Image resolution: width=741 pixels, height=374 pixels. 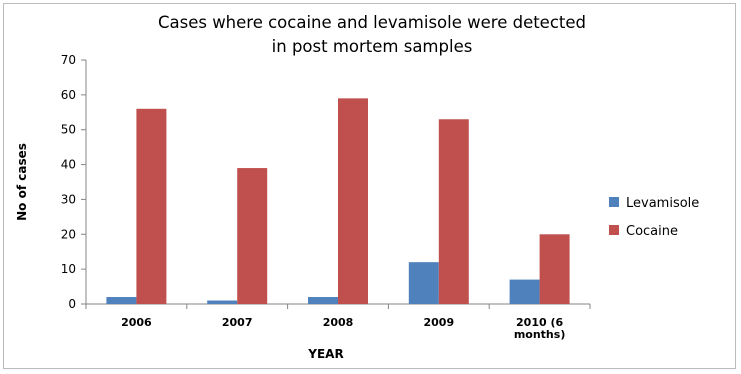 I want to click on y-tick-label: 60, so click(x=68, y=95).